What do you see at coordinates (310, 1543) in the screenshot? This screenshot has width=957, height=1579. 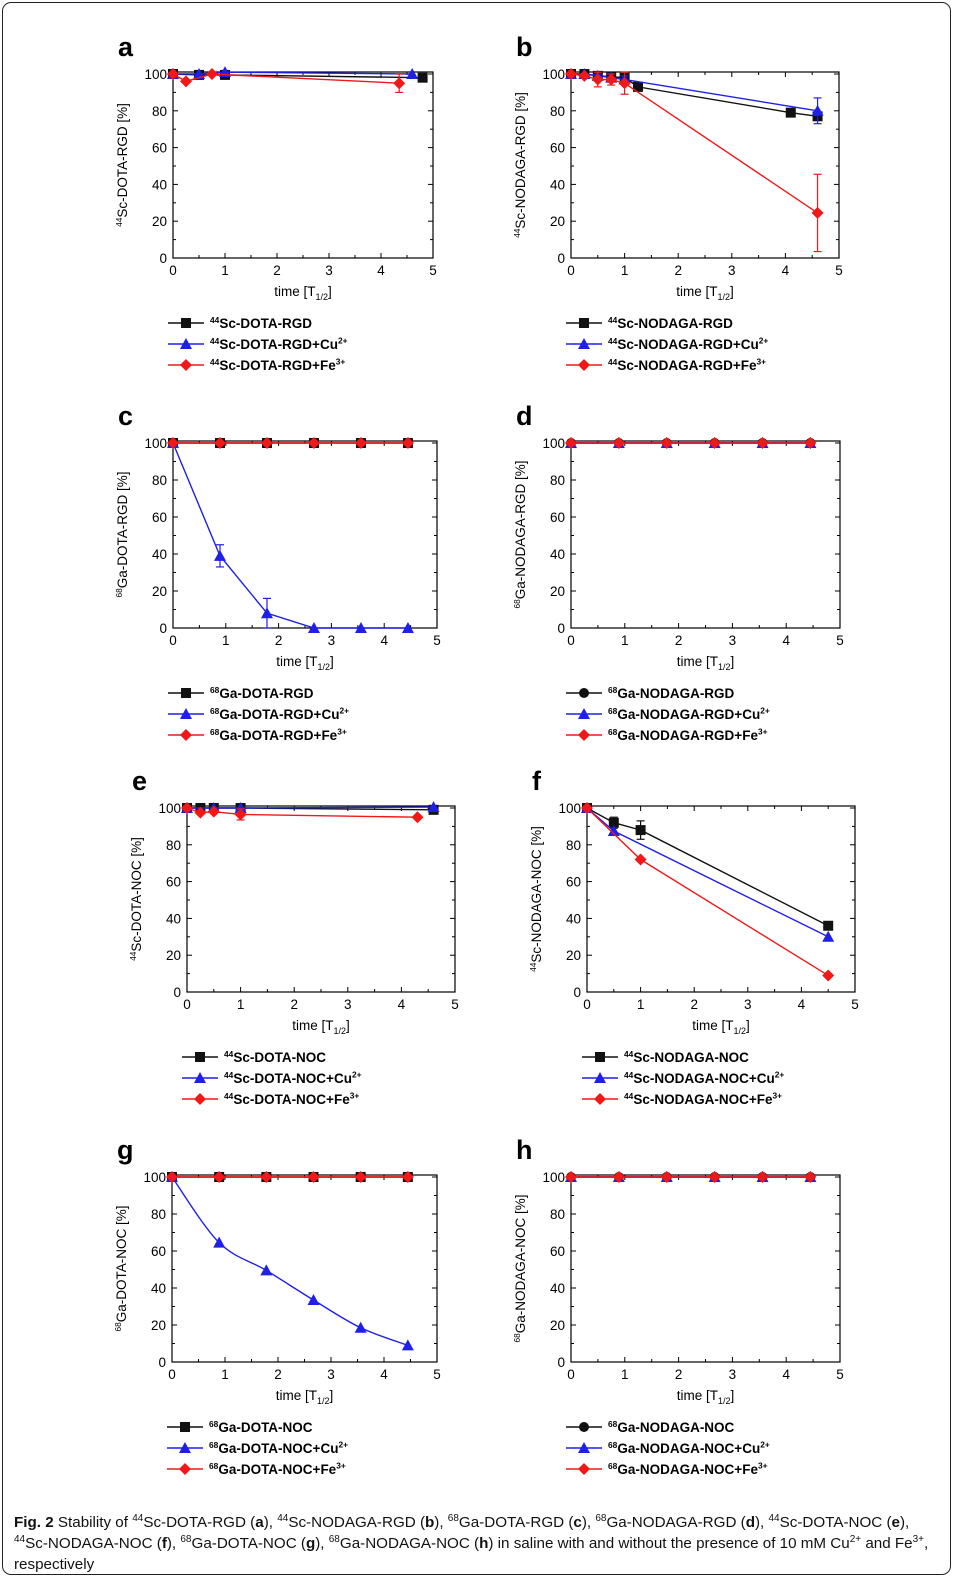 I see `caption-fragment: g` at bounding box center [310, 1543].